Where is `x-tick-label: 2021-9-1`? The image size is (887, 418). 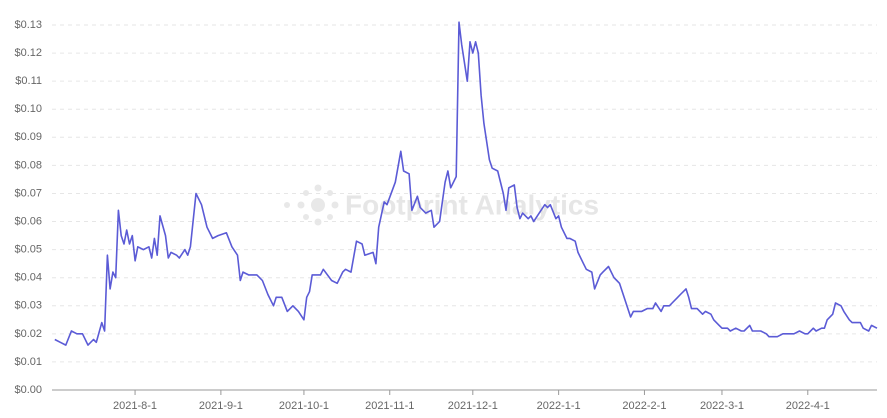 x-tick-label: 2021-9-1 is located at coordinates (221, 406).